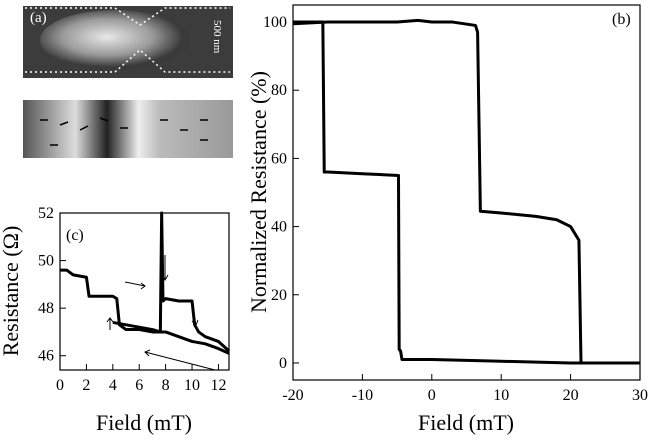  I want to click on y-tick-label: 100, so click(275, 22).